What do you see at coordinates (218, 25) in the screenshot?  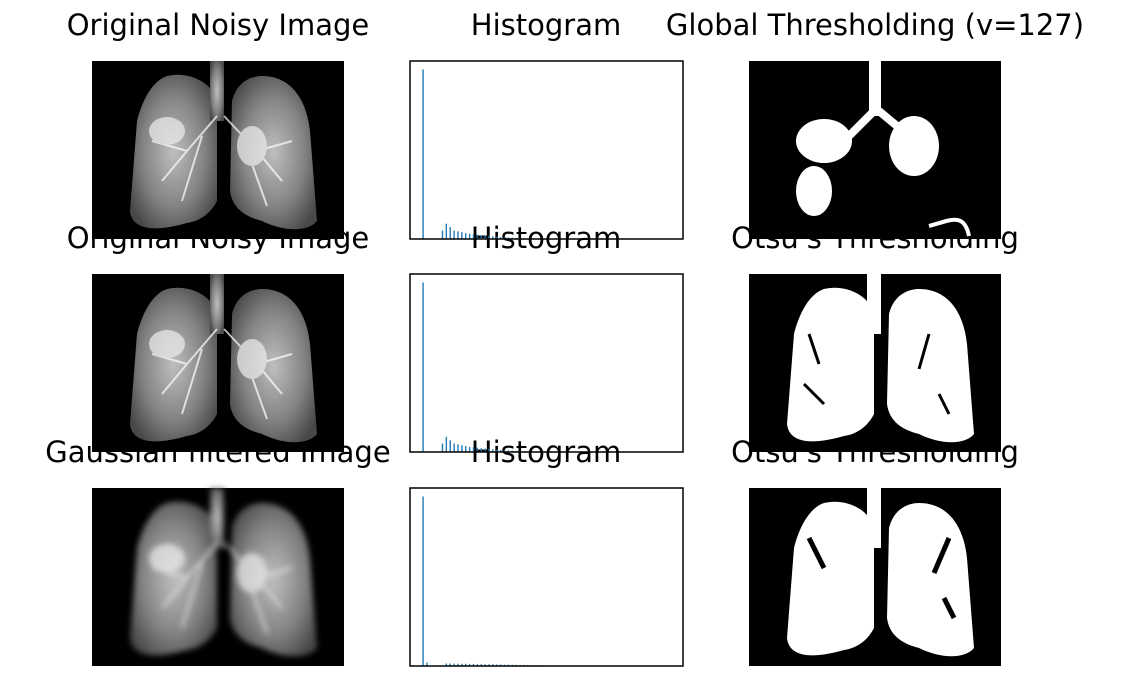 I see `panel-title: Original Noisy Image` at bounding box center [218, 25].